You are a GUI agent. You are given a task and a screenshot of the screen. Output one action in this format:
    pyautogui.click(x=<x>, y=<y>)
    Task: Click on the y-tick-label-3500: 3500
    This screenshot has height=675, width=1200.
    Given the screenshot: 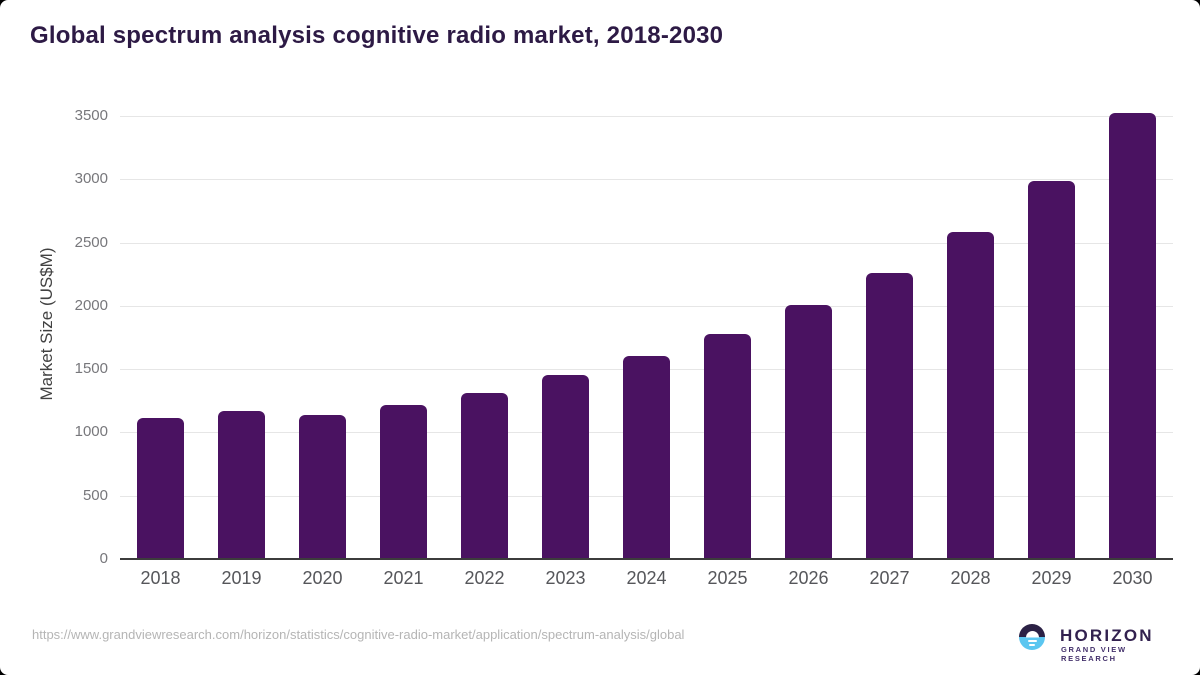 What is the action you would take?
    pyautogui.click(x=91, y=115)
    